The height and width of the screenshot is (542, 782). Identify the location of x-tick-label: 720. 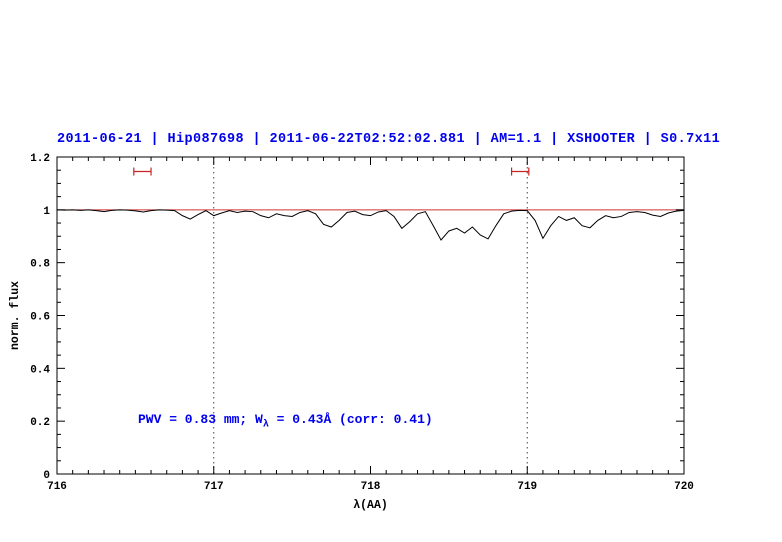
(684, 487).